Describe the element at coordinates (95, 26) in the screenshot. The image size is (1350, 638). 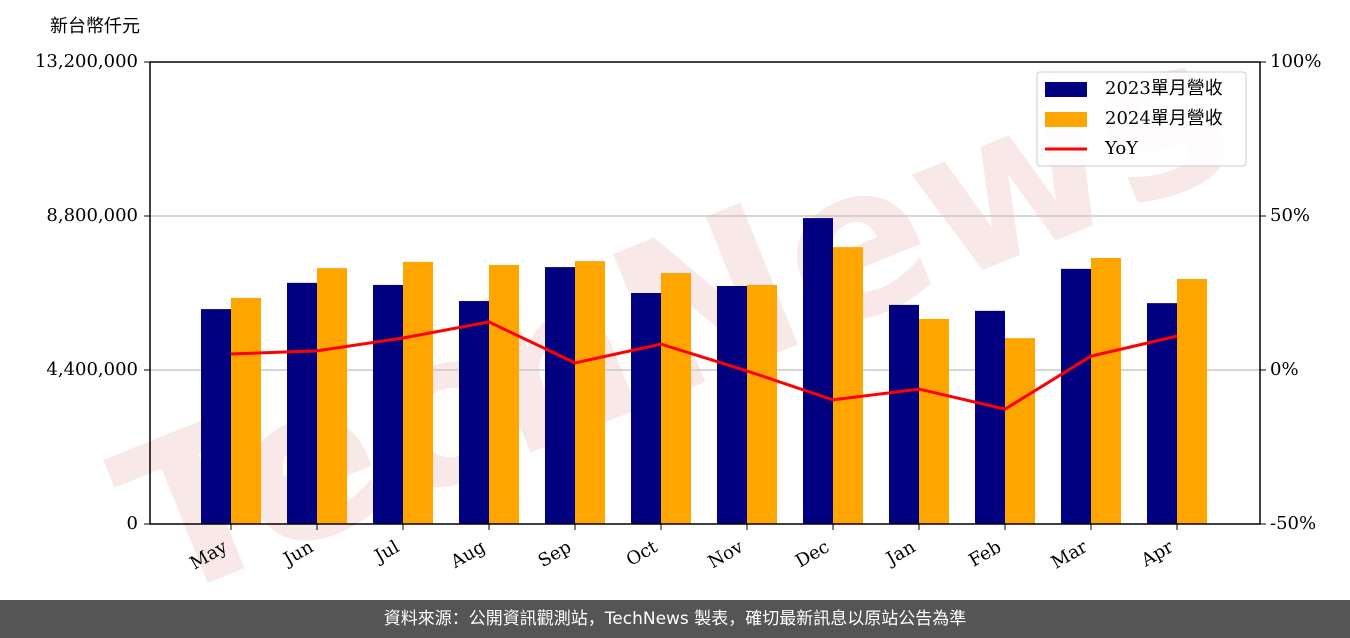
I see `y-axis-title: 新台幣仟元` at that location.